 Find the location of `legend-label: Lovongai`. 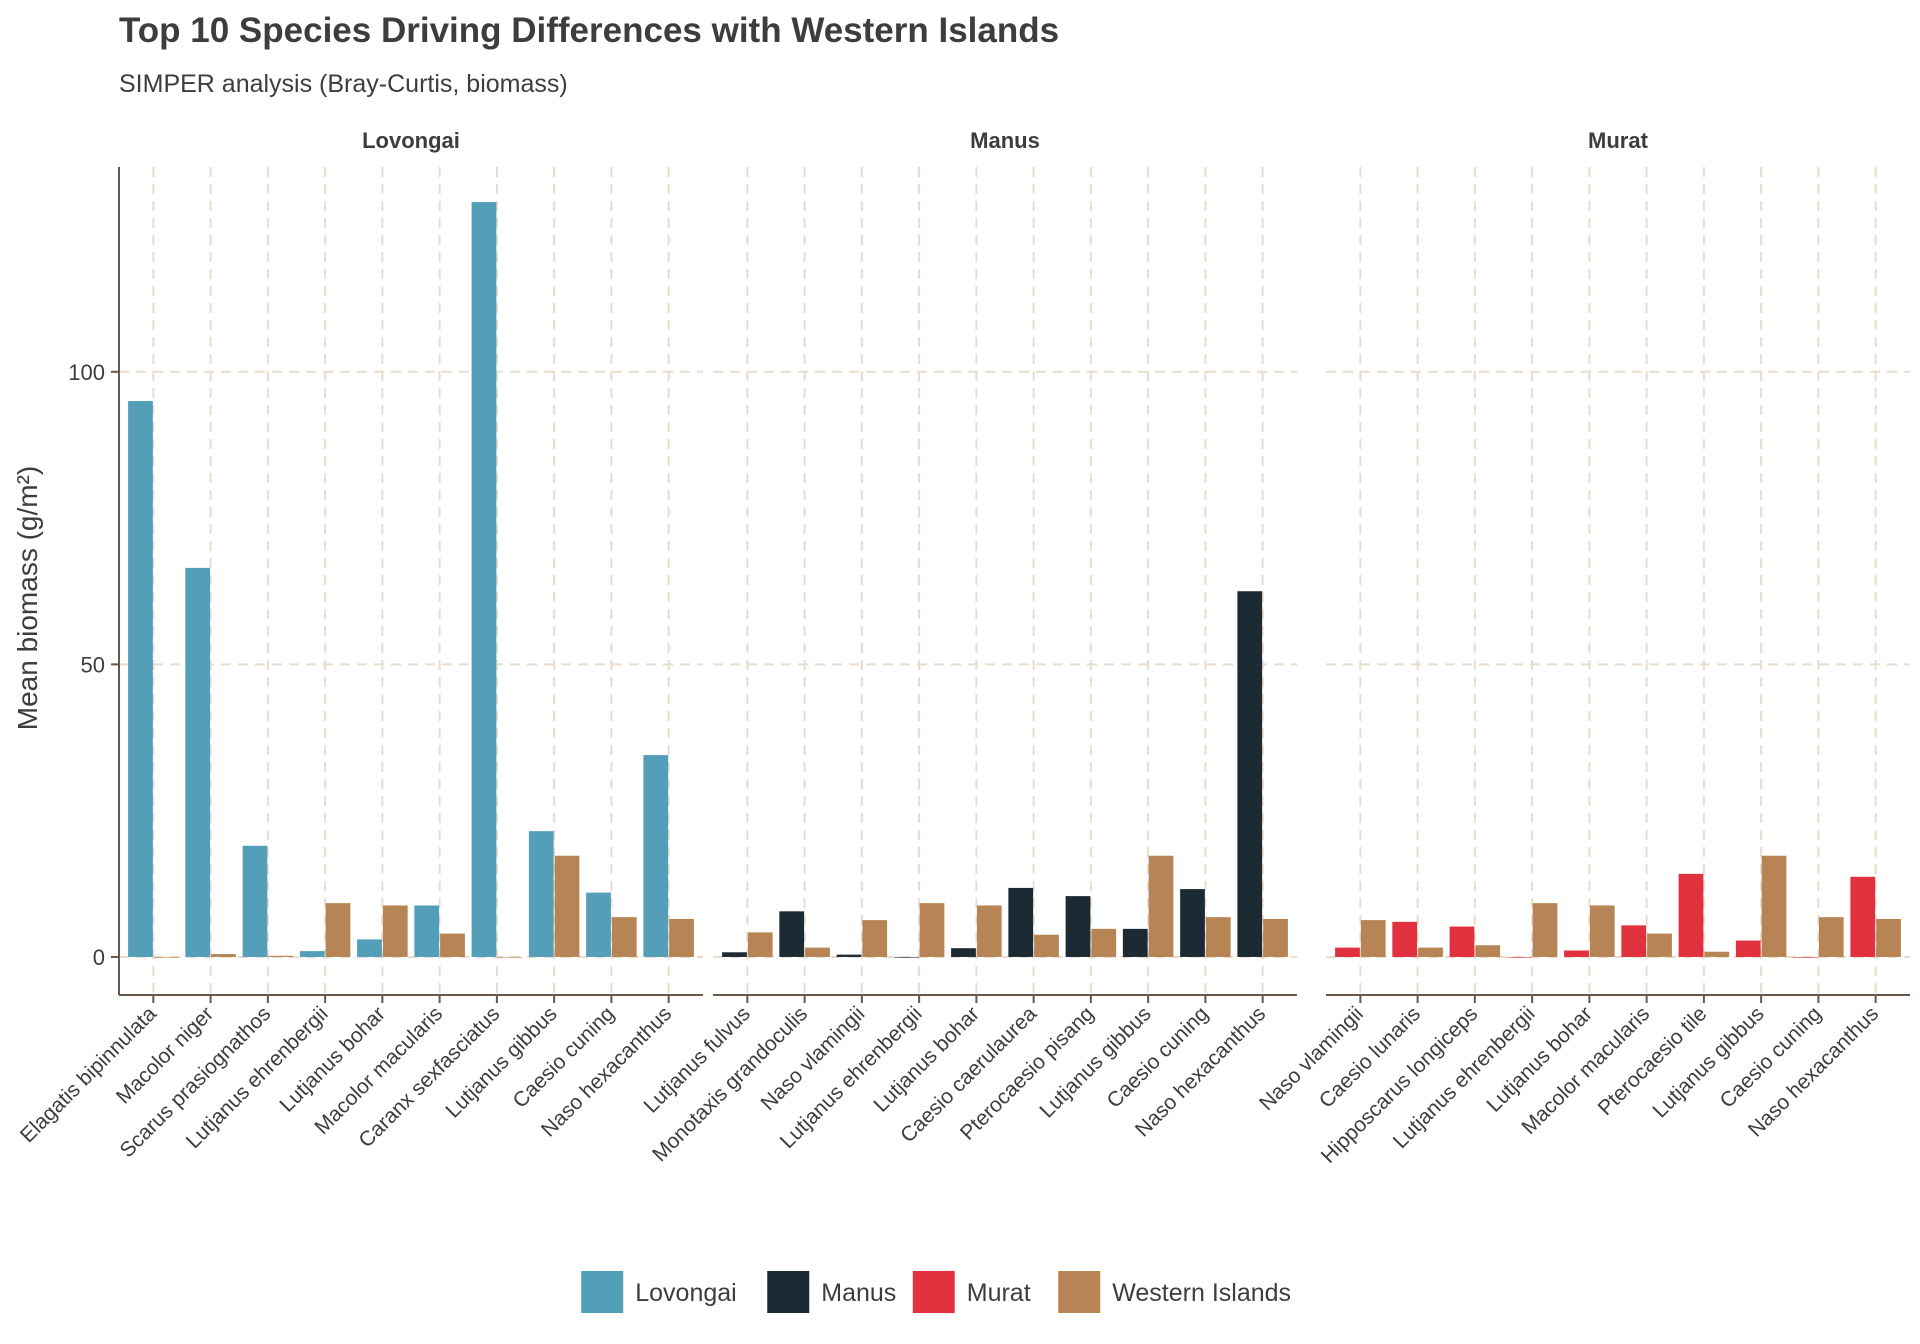

legend-label: Lovongai is located at coordinates (685, 1293).